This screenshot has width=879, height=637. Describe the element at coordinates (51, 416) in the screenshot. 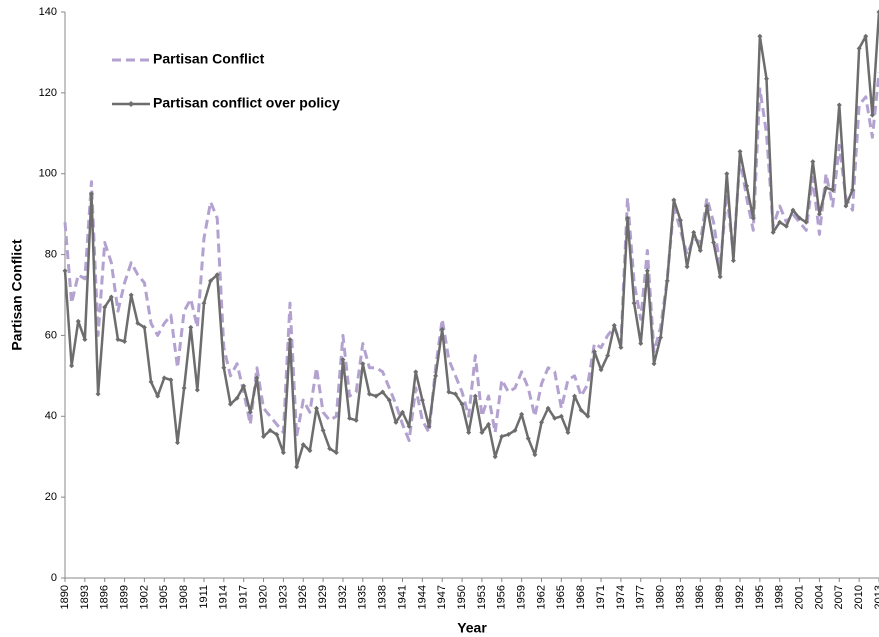

I see `y-tick-label: 40` at that location.